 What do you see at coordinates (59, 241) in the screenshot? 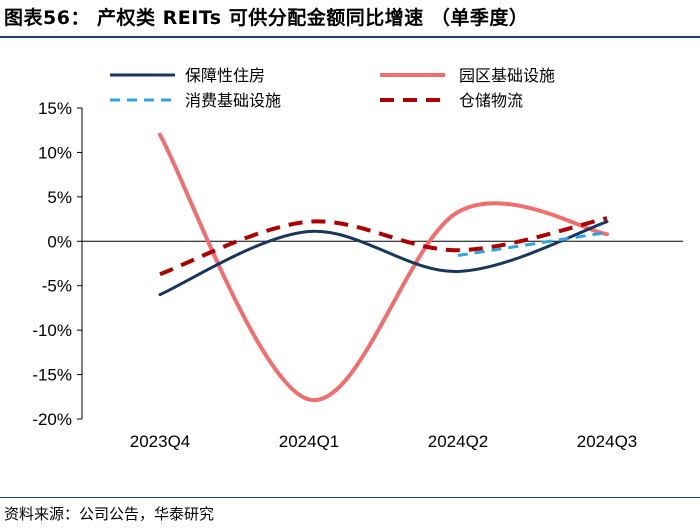
I see `y-tick-label: 0%` at bounding box center [59, 241].